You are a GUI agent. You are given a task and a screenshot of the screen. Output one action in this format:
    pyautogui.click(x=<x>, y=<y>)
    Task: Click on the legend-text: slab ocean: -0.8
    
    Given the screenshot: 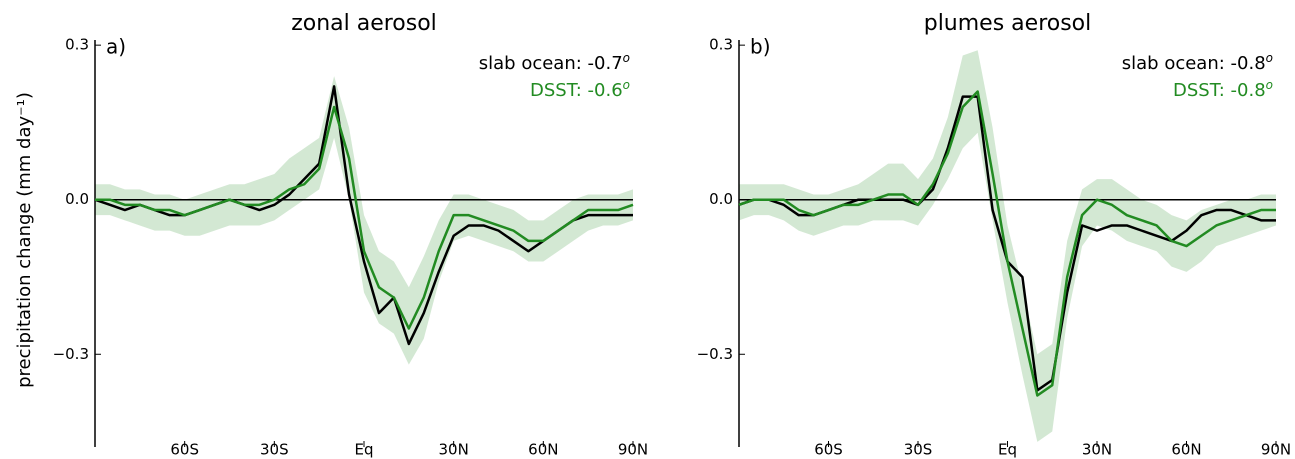 What is the action you would take?
    pyautogui.click(x=1194, y=63)
    